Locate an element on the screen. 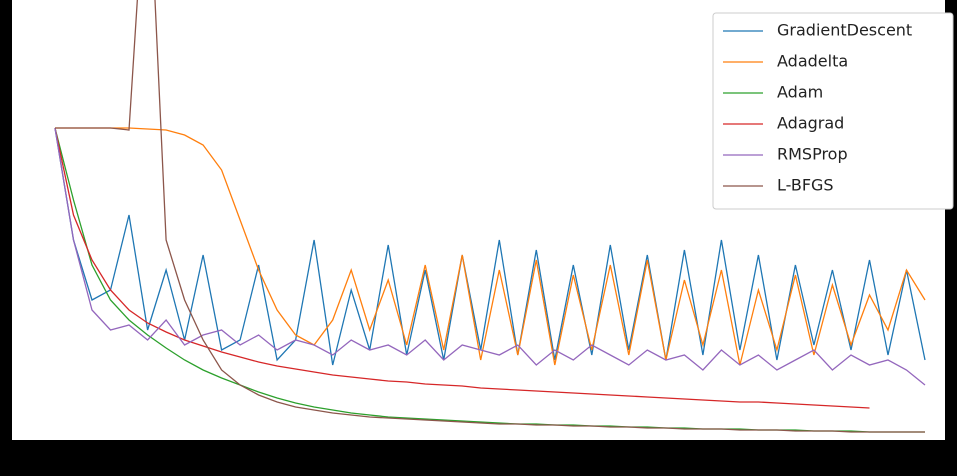  legend-box is located at coordinates (833, 111).